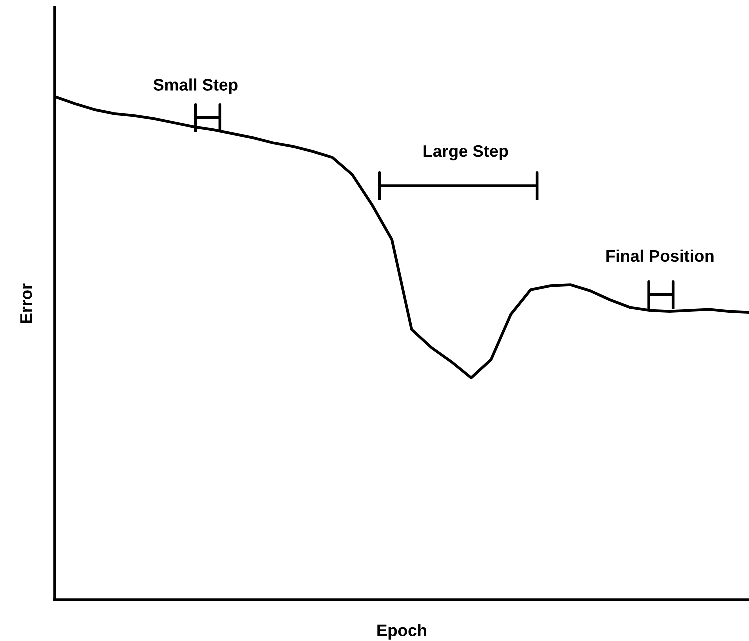  Describe the element at coordinates (196, 86) in the screenshot. I see `text: Small Step` at that location.